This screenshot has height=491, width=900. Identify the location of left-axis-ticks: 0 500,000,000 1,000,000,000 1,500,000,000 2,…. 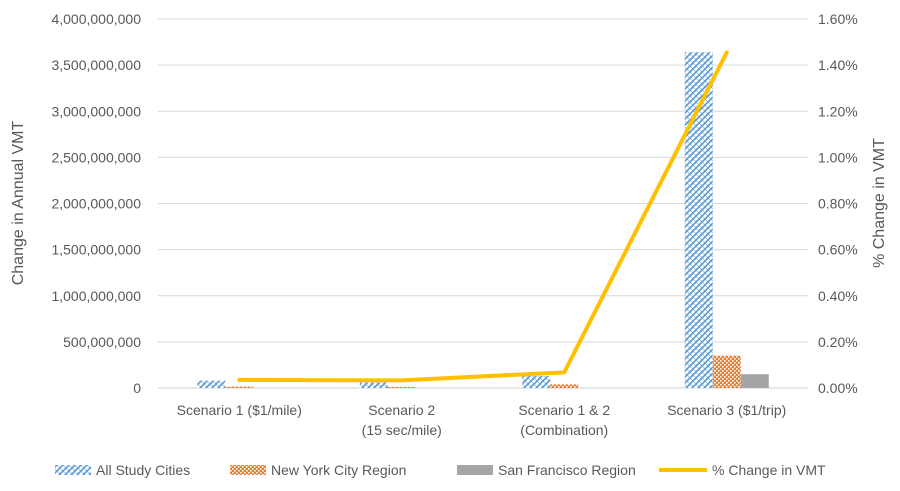
(96, 203).